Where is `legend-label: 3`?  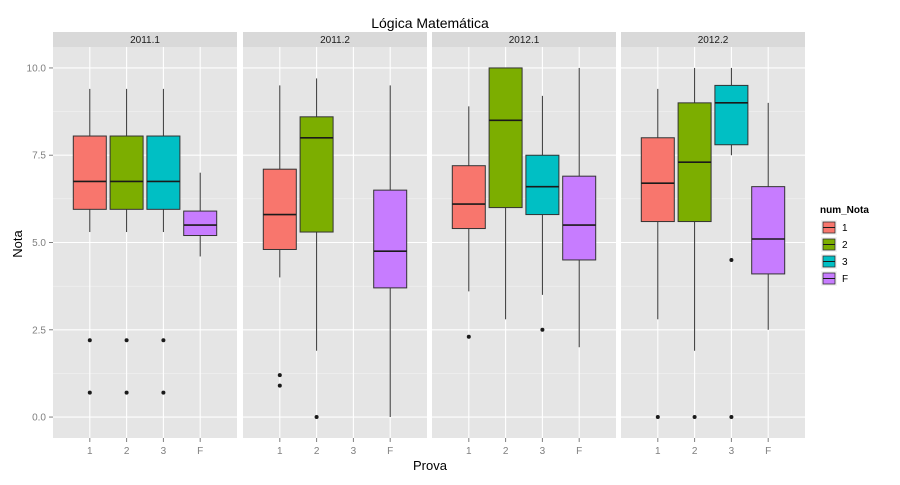
legend-label: 3 is located at coordinates (845, 262).